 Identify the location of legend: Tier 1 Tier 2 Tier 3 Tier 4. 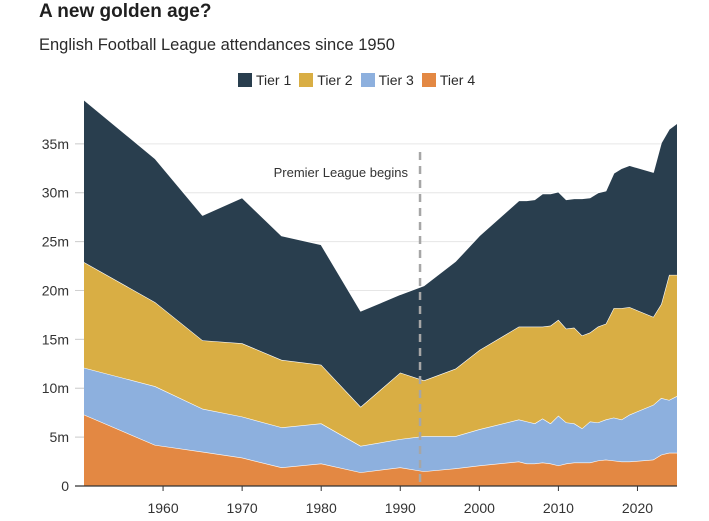
(360, 80).